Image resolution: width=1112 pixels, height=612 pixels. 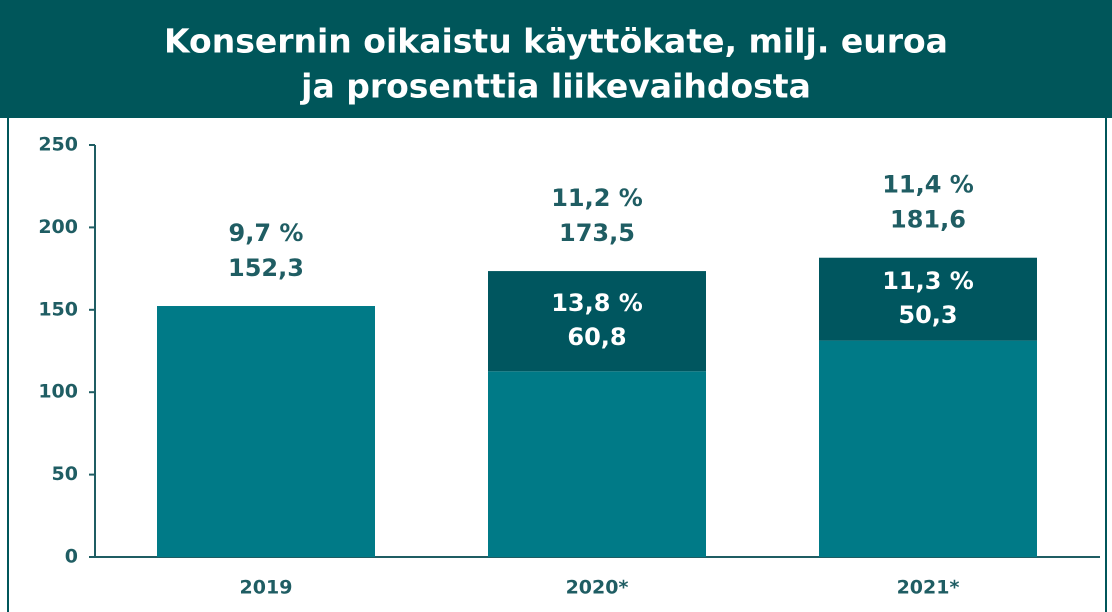 I want to click on segment-value-label: 60,8, so click(x=596, y=337).